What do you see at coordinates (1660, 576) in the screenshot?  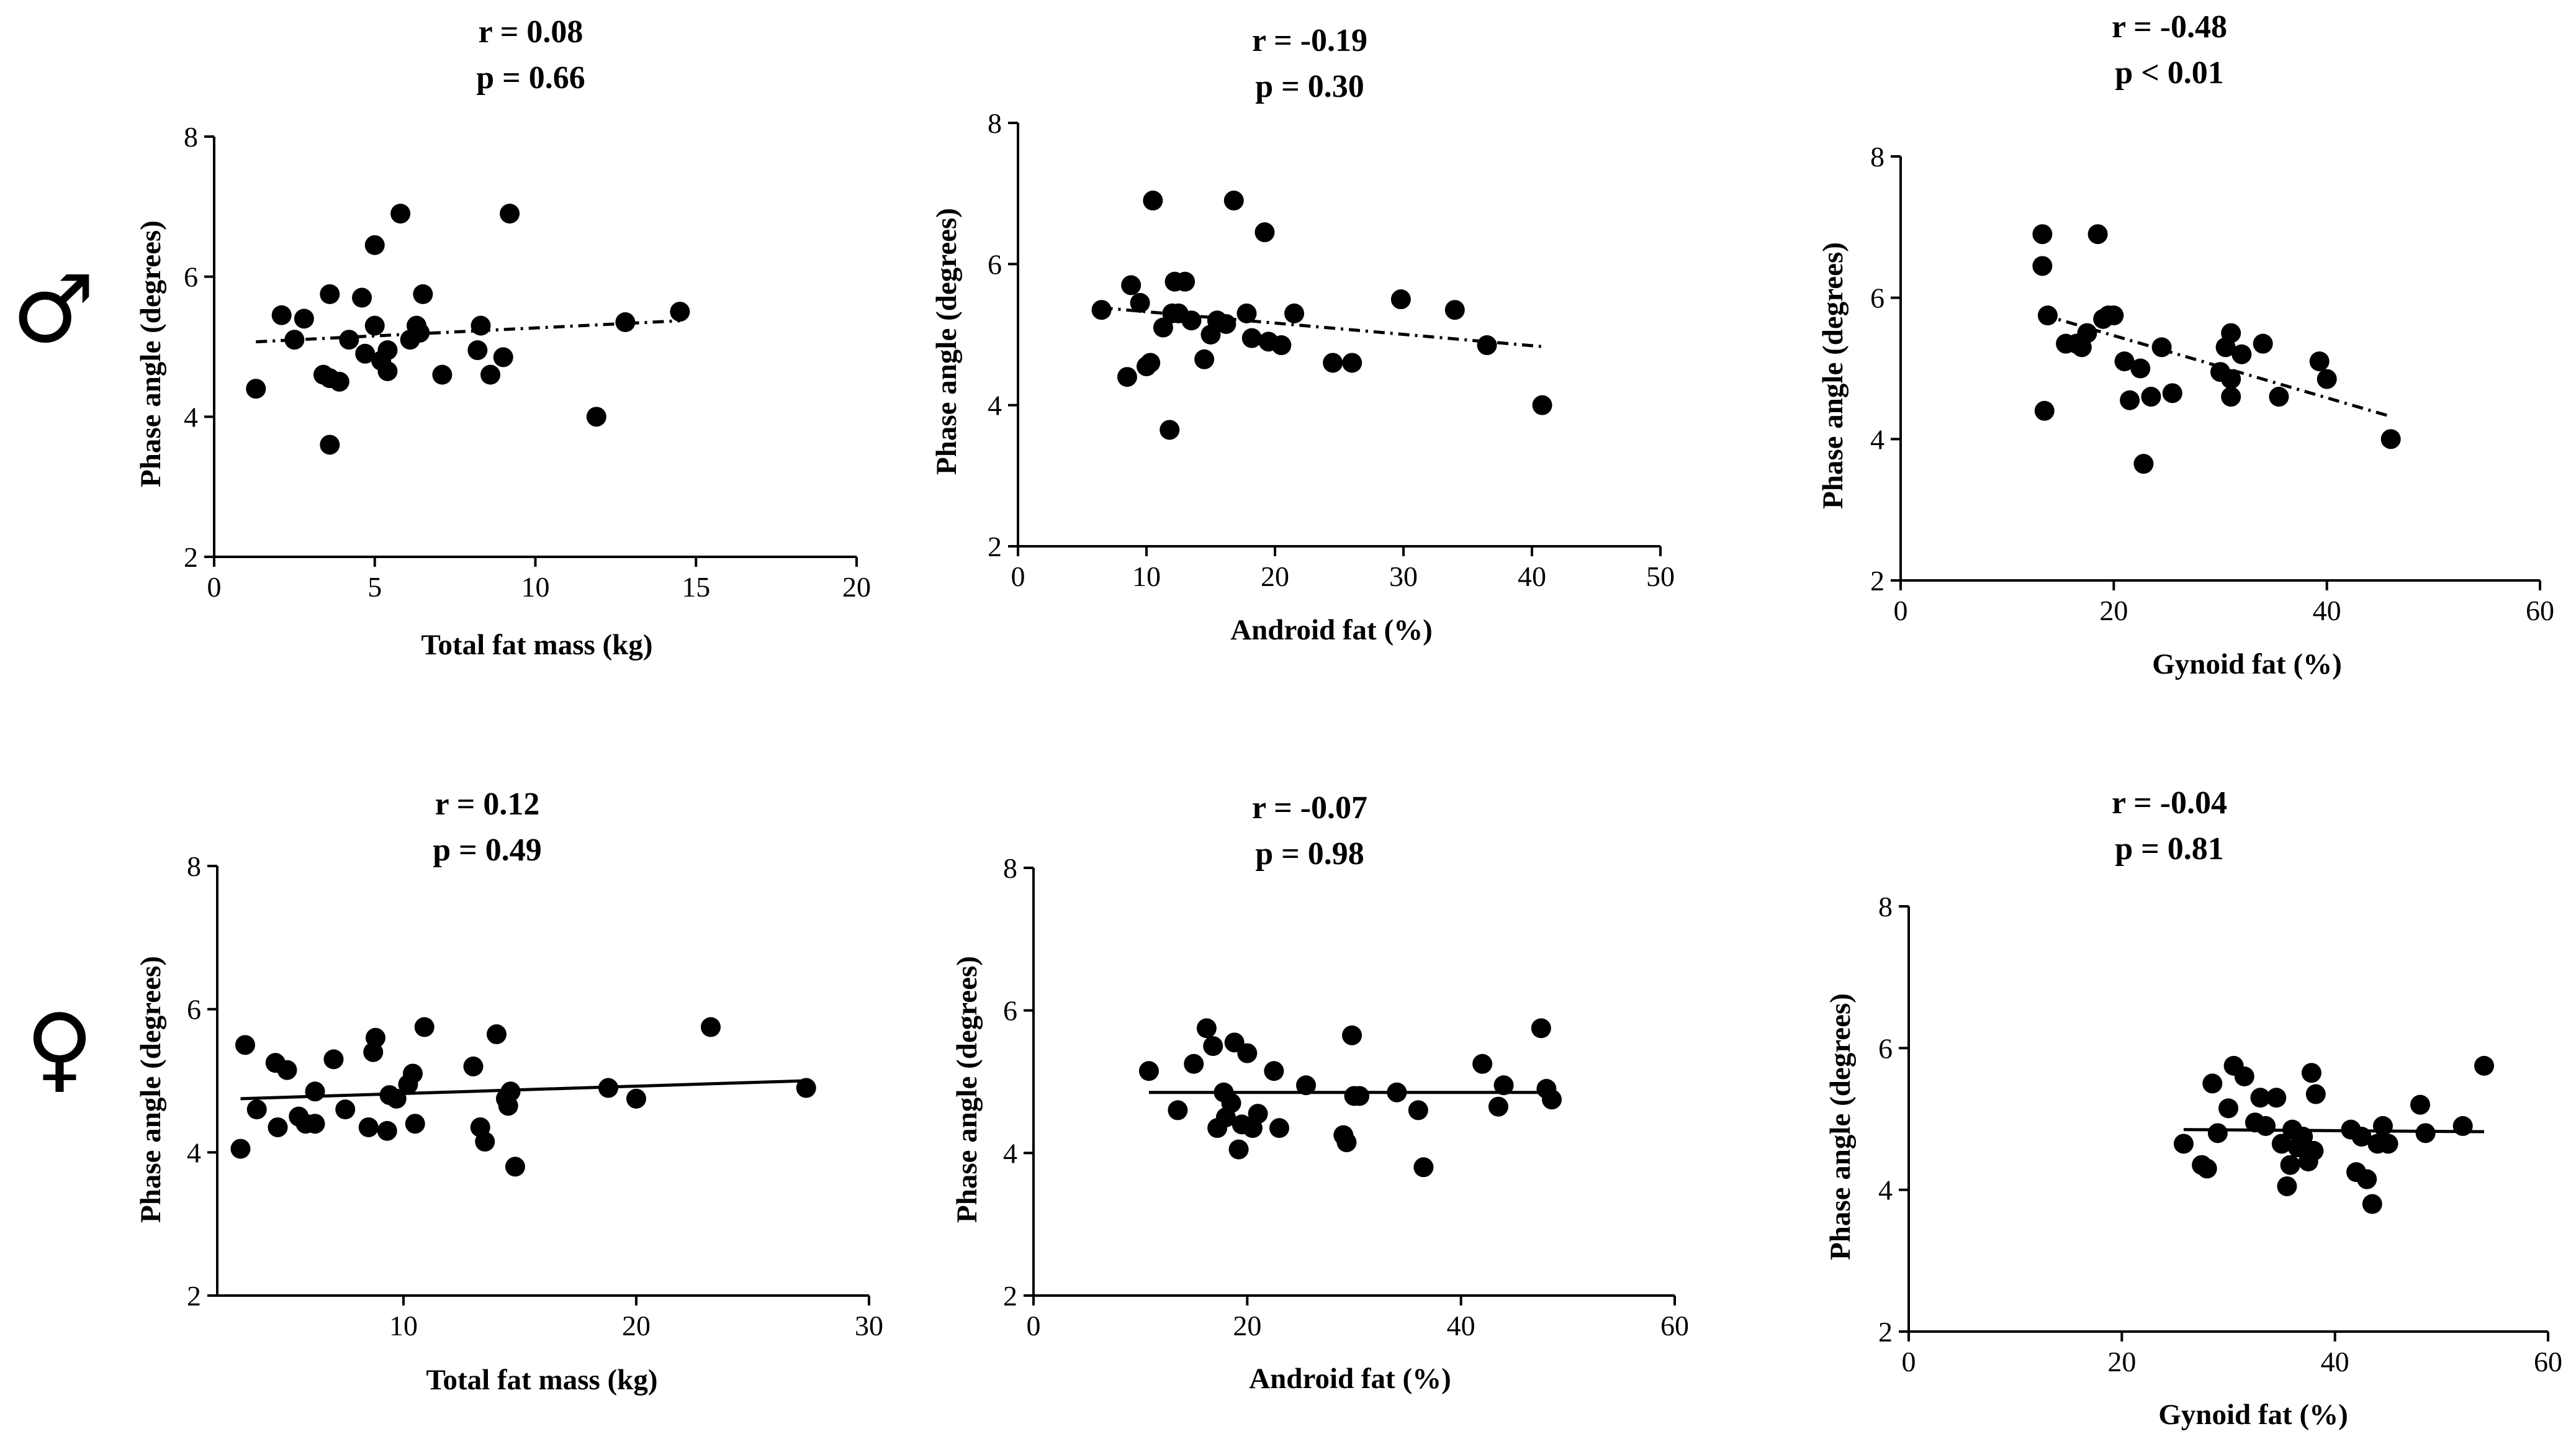 I see `x-tick-label: 50` at bounding box center [1660, 576].